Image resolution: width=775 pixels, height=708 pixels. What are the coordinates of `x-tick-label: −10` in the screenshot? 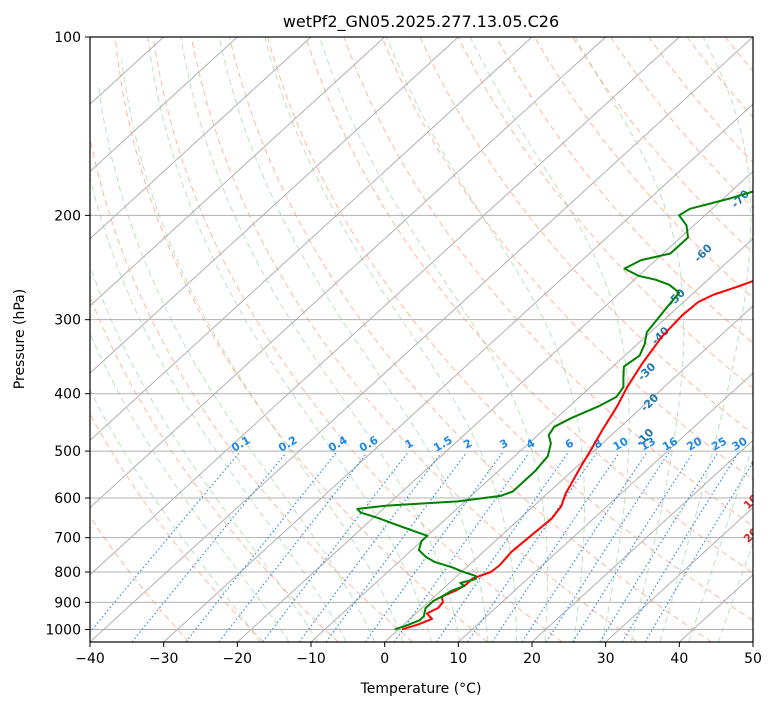 It's located at (311, 659).